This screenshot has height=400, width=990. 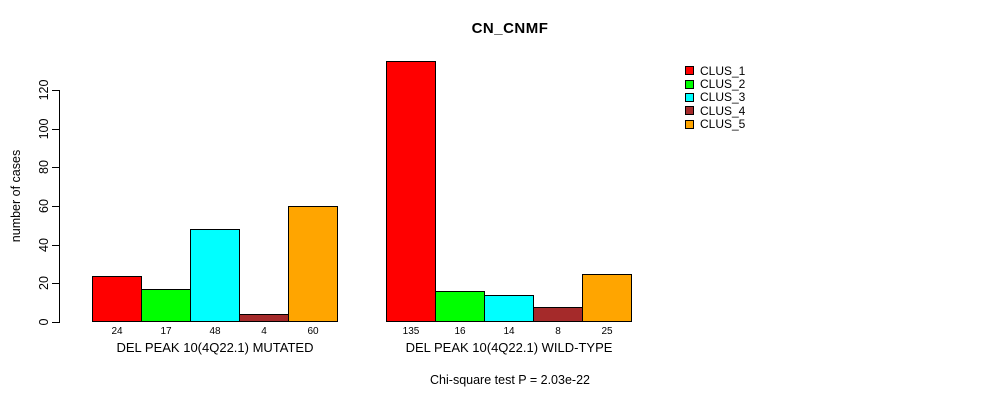 I want to click on bar-clus_5-group2, so click(x=607, y=297).